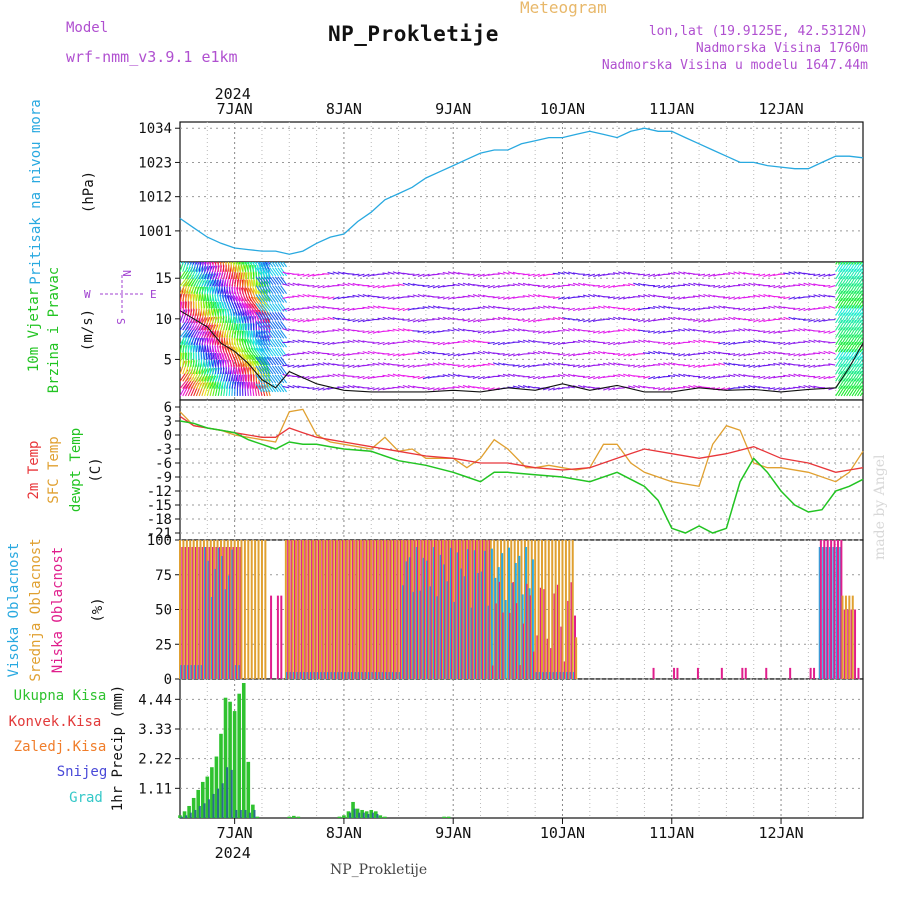  What do you see at coordinates (453, 833) in the screenshot?
I see `x-tick-label-bottom: 9JAN` at bounding box center [453, 833].